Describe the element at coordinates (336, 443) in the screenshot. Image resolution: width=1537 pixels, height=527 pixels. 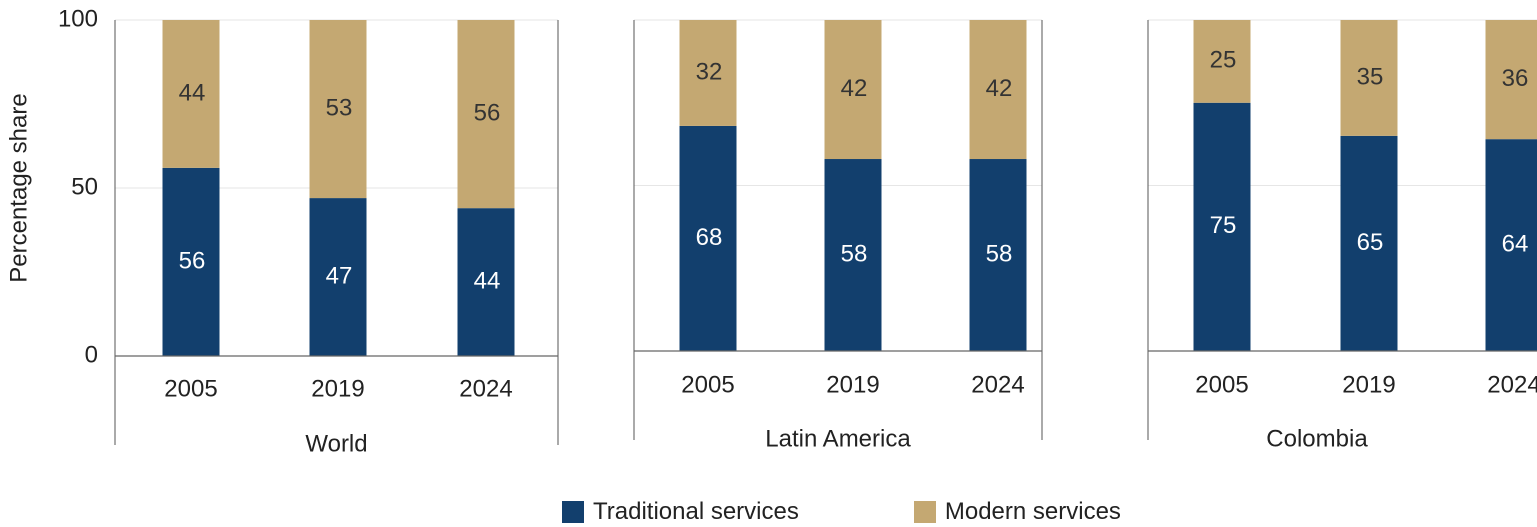
I see `panel-title: World` at that location.